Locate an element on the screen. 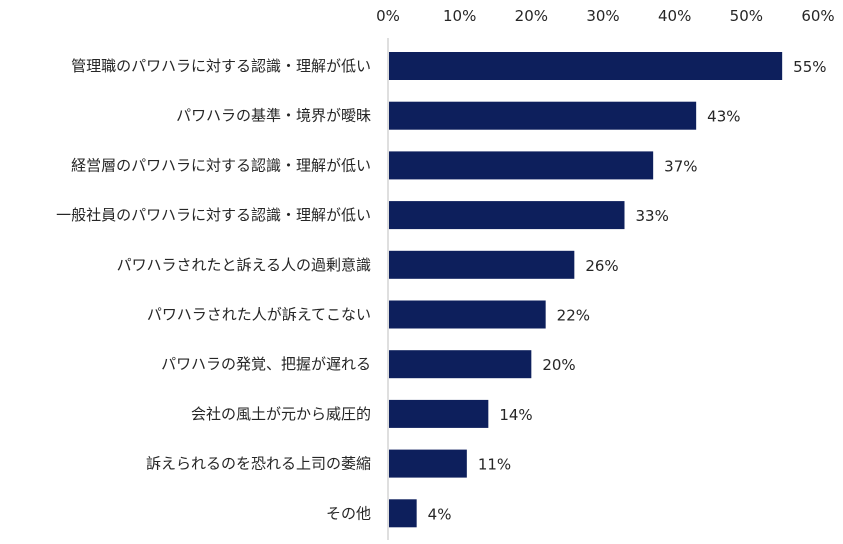  category-label: 一般社員のパワハラに対する認識・理解が低い is located at coordinates (213, 215).